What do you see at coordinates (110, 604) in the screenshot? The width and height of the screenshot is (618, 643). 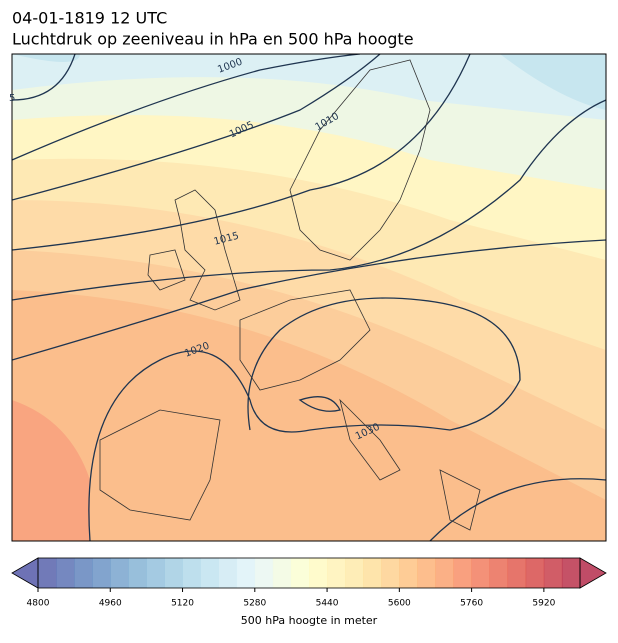 I see `colorbar-tick-label: 4960` at bounding box center [110, 604].